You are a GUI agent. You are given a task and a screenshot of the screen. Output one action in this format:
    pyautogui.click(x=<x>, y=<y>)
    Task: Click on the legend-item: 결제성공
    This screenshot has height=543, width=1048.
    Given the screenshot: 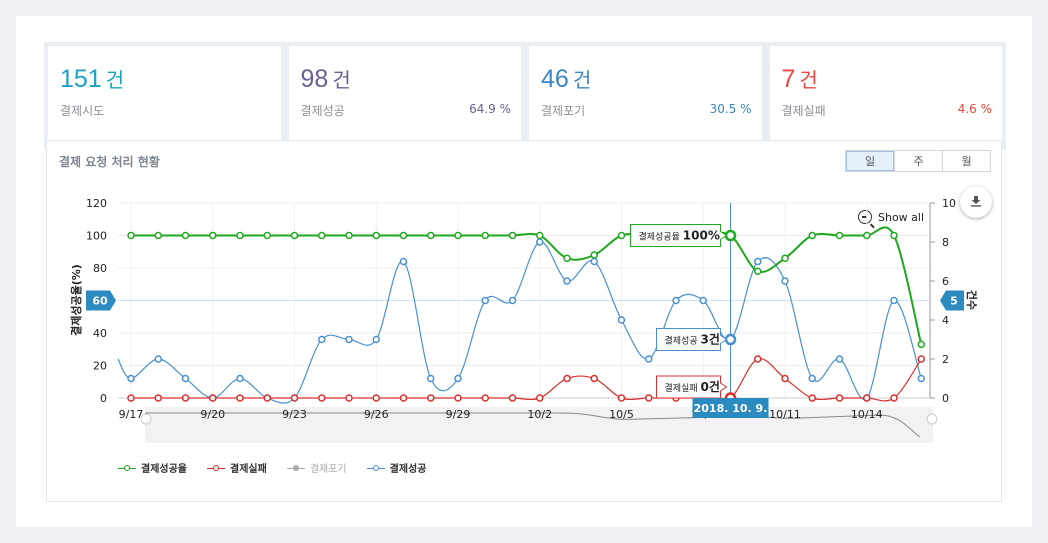 What is the action you would take?
    pyautogui.click(x=396, y=467)
    